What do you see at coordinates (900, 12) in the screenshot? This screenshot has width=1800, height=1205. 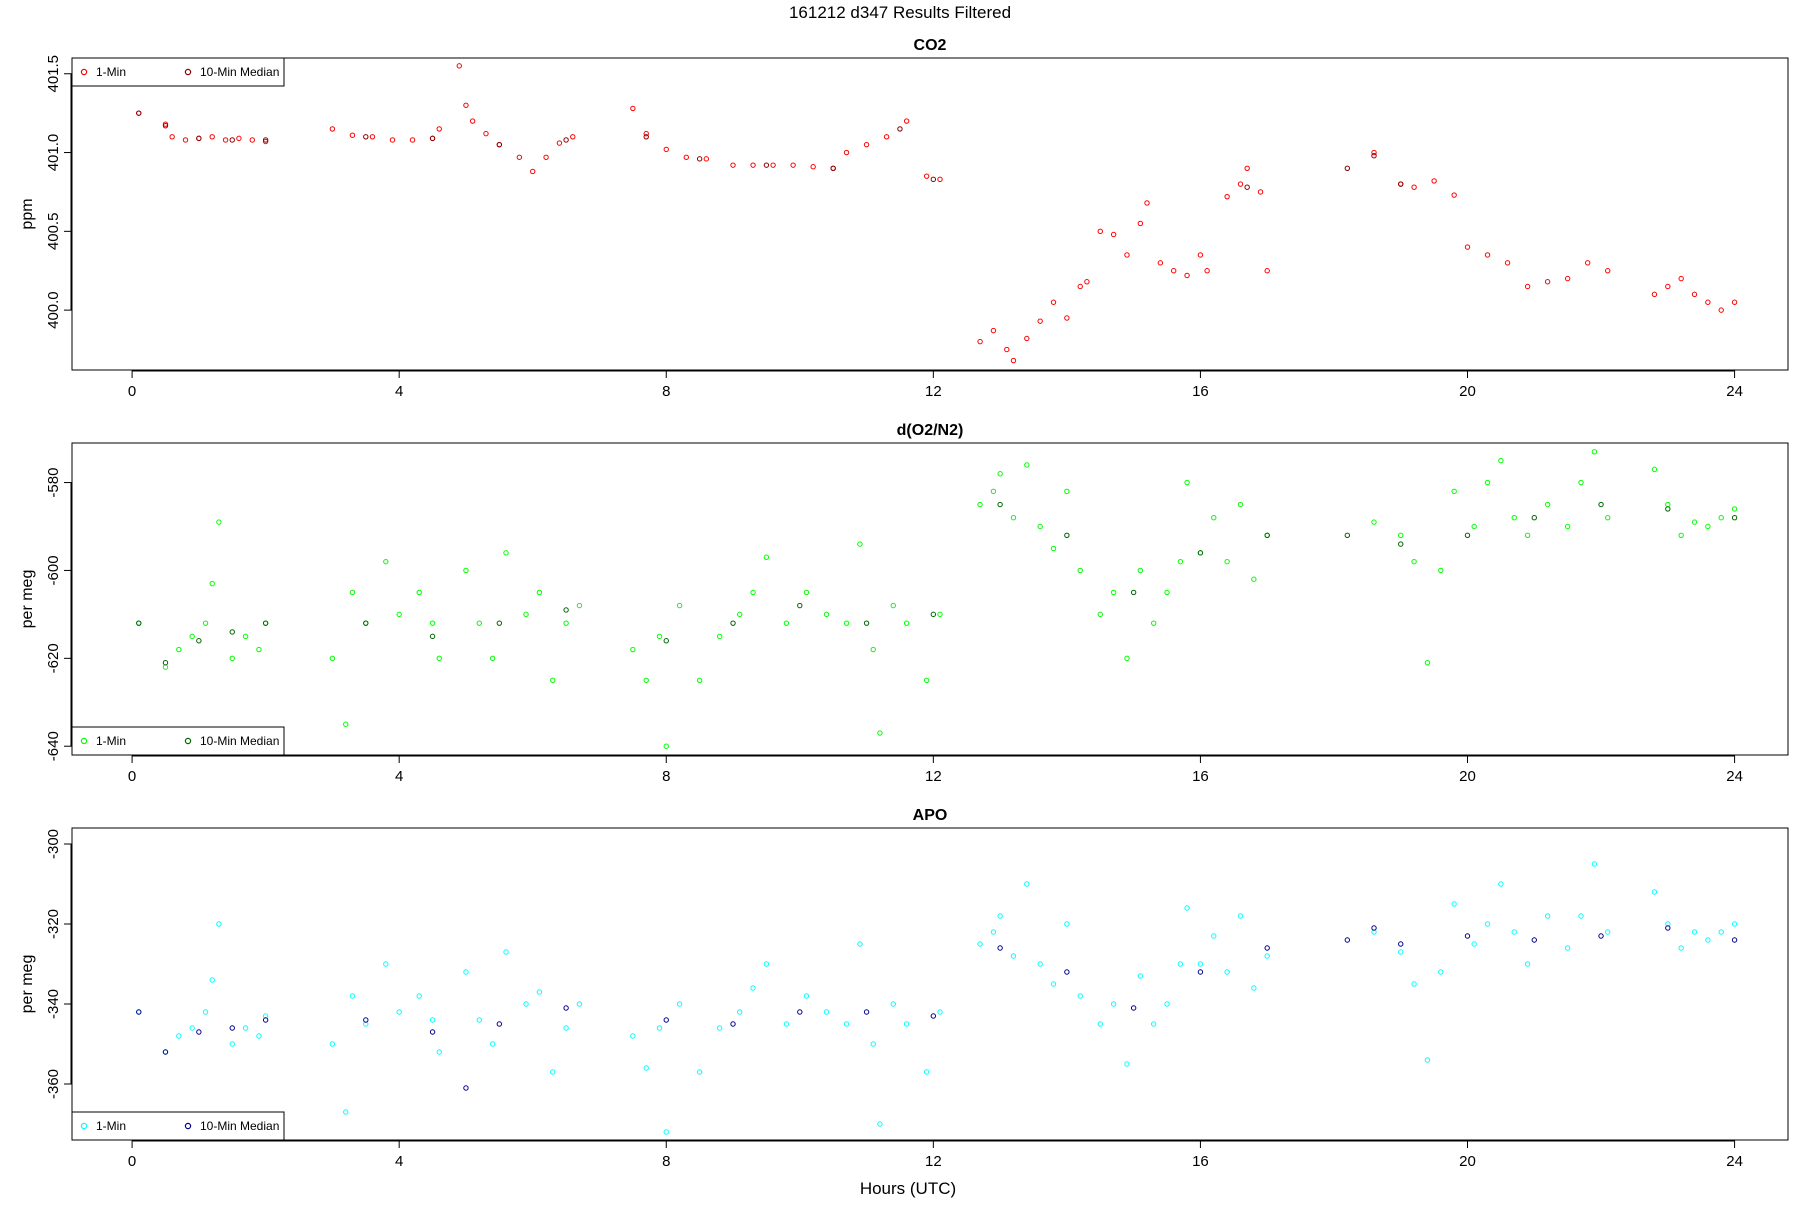 I see `figure-title: 161212 d347 Results Filtered` at bounding box center [900, 12].